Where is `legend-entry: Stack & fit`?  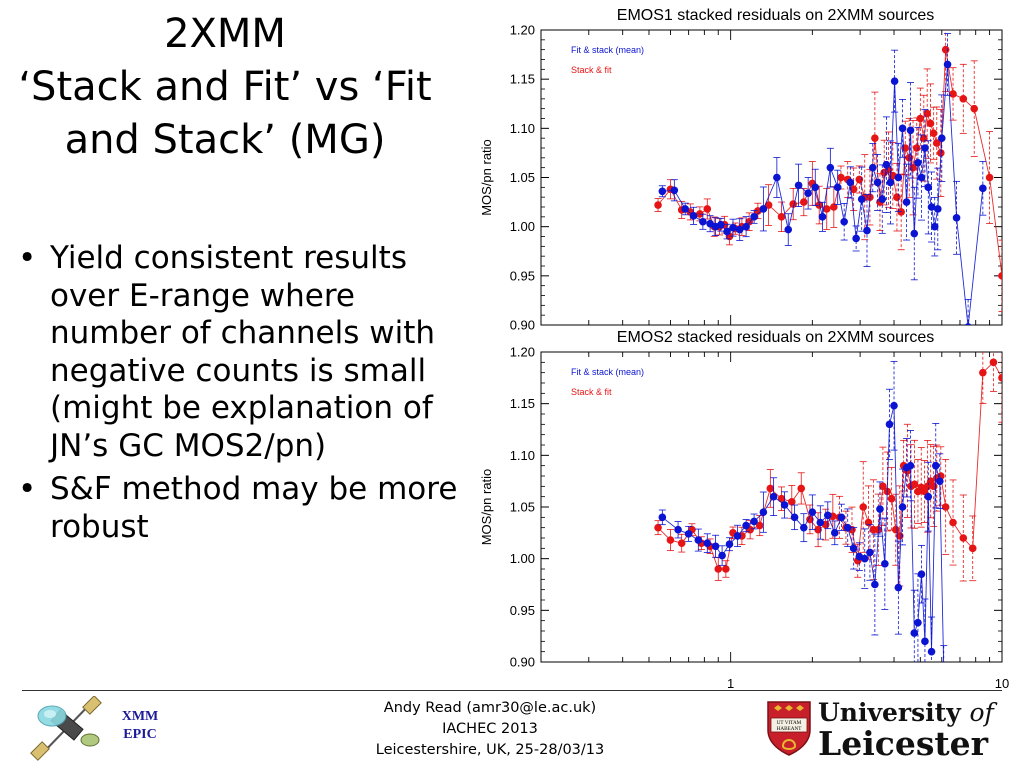 legend-entry: Stack & fit is located at coordinates (591, 392).